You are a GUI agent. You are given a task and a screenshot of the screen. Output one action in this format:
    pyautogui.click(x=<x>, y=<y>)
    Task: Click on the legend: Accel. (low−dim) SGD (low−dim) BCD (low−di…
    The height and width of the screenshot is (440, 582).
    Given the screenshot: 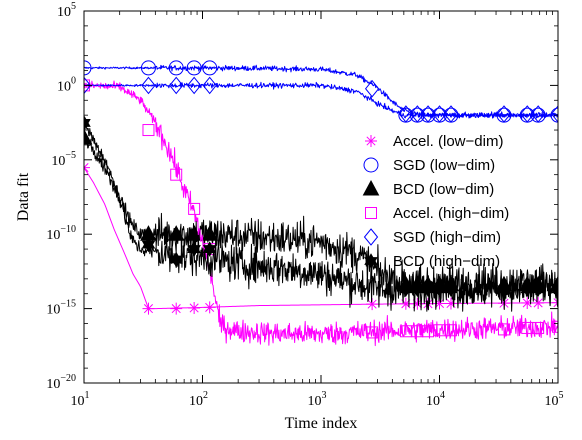 What is the action you would take?
    pyautogui.click(x=435, y=201)
    